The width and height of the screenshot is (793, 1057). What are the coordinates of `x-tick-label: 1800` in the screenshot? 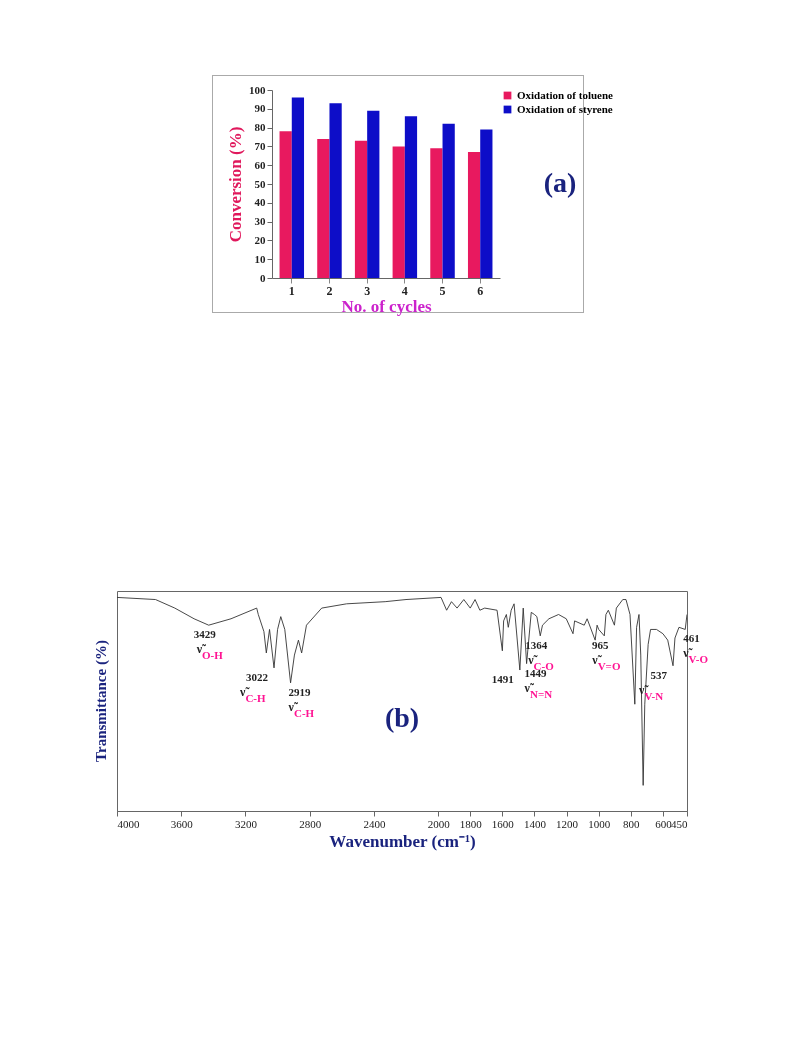 It's located at (471, 823).